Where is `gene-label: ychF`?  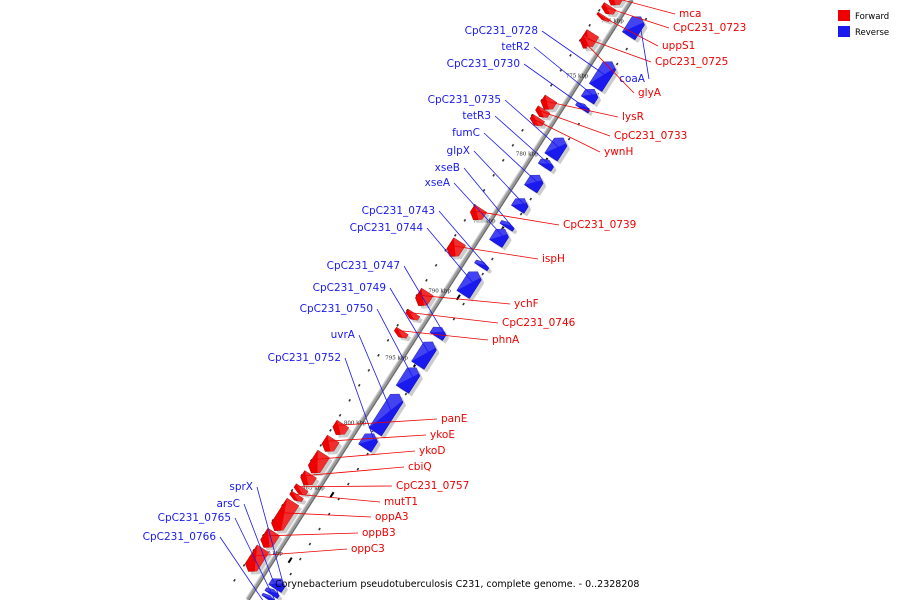 gene-label: ychF is located at coordinates (526, 304).